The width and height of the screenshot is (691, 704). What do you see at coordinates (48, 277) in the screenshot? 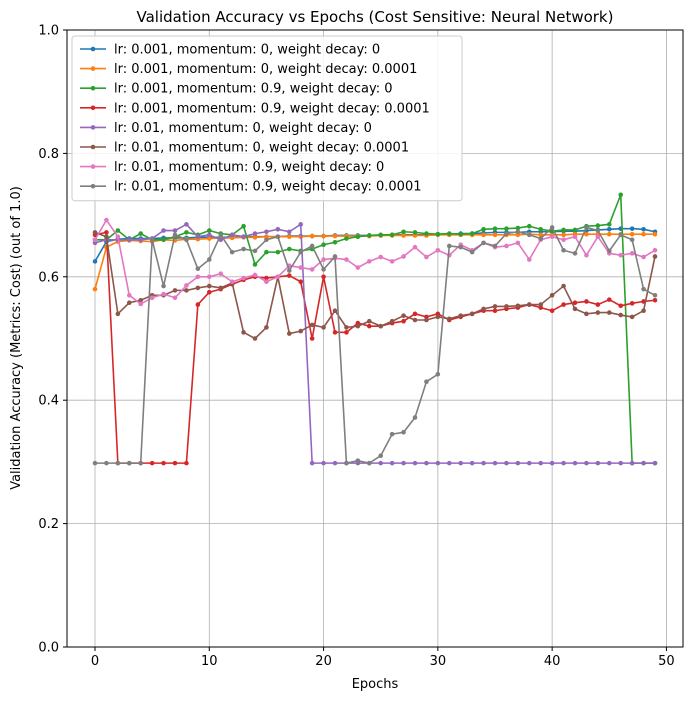
I see `y-tick-label: 0.6` at bounding box center [48, 277].